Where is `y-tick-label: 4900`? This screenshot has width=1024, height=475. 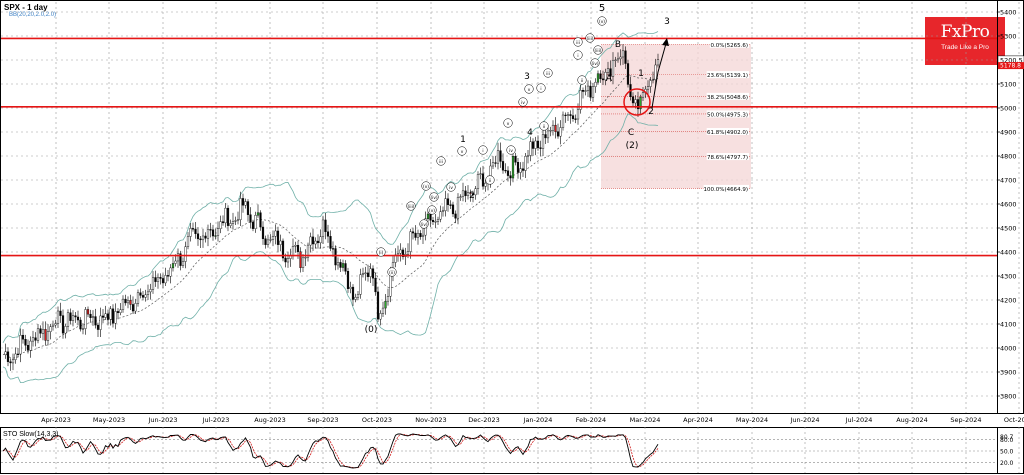 y-tick-label: 4900 is located at coordinates (1008, 133).